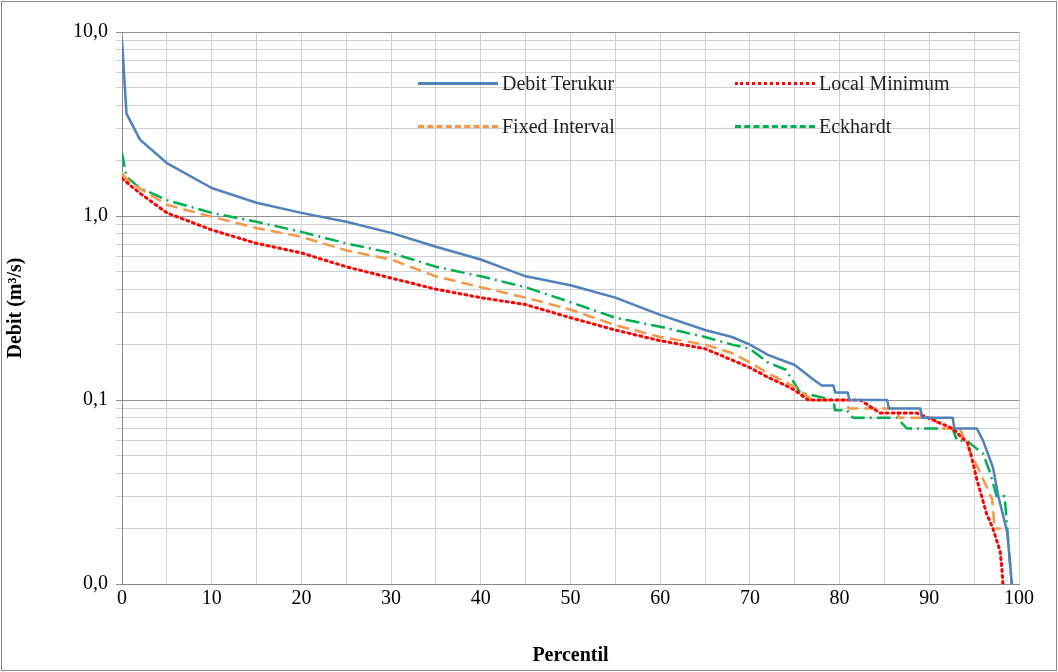  What do you see at coordinates (571, 654) in the screenshot?
I see `x-axis-title: Percentil` at bounding box center [571, 654].